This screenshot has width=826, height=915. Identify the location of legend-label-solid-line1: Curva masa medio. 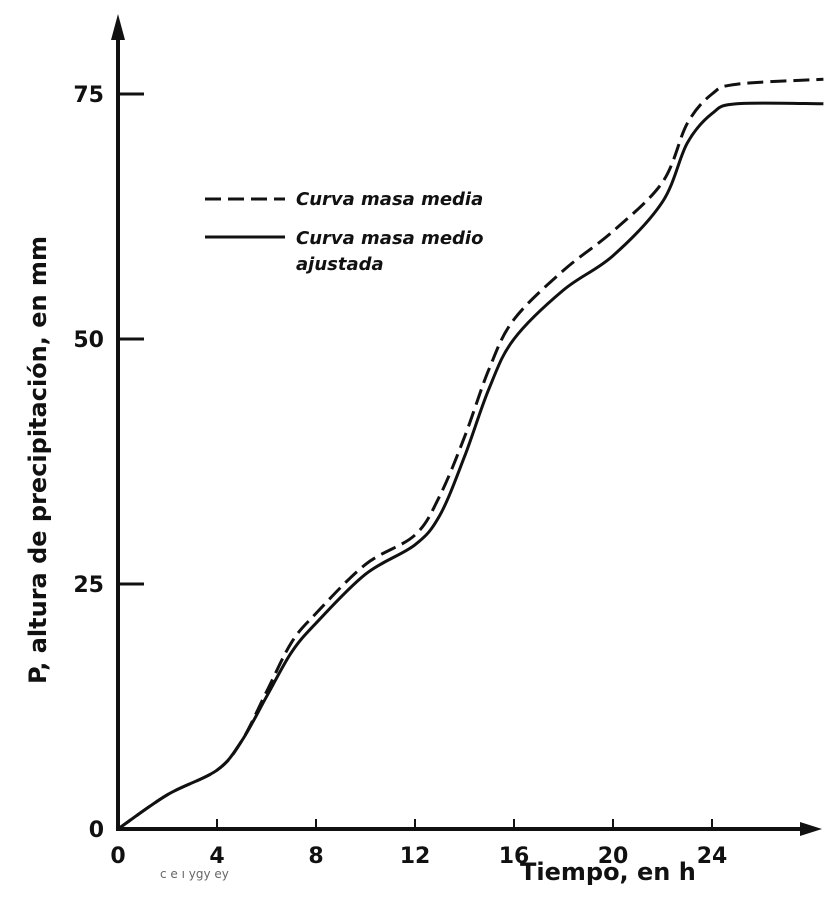
(389, 238).